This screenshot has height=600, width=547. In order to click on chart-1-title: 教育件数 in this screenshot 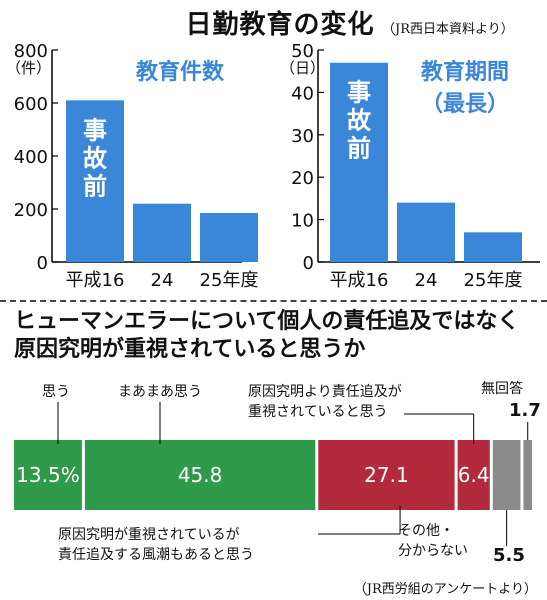, I will do `click(179, 72)`.